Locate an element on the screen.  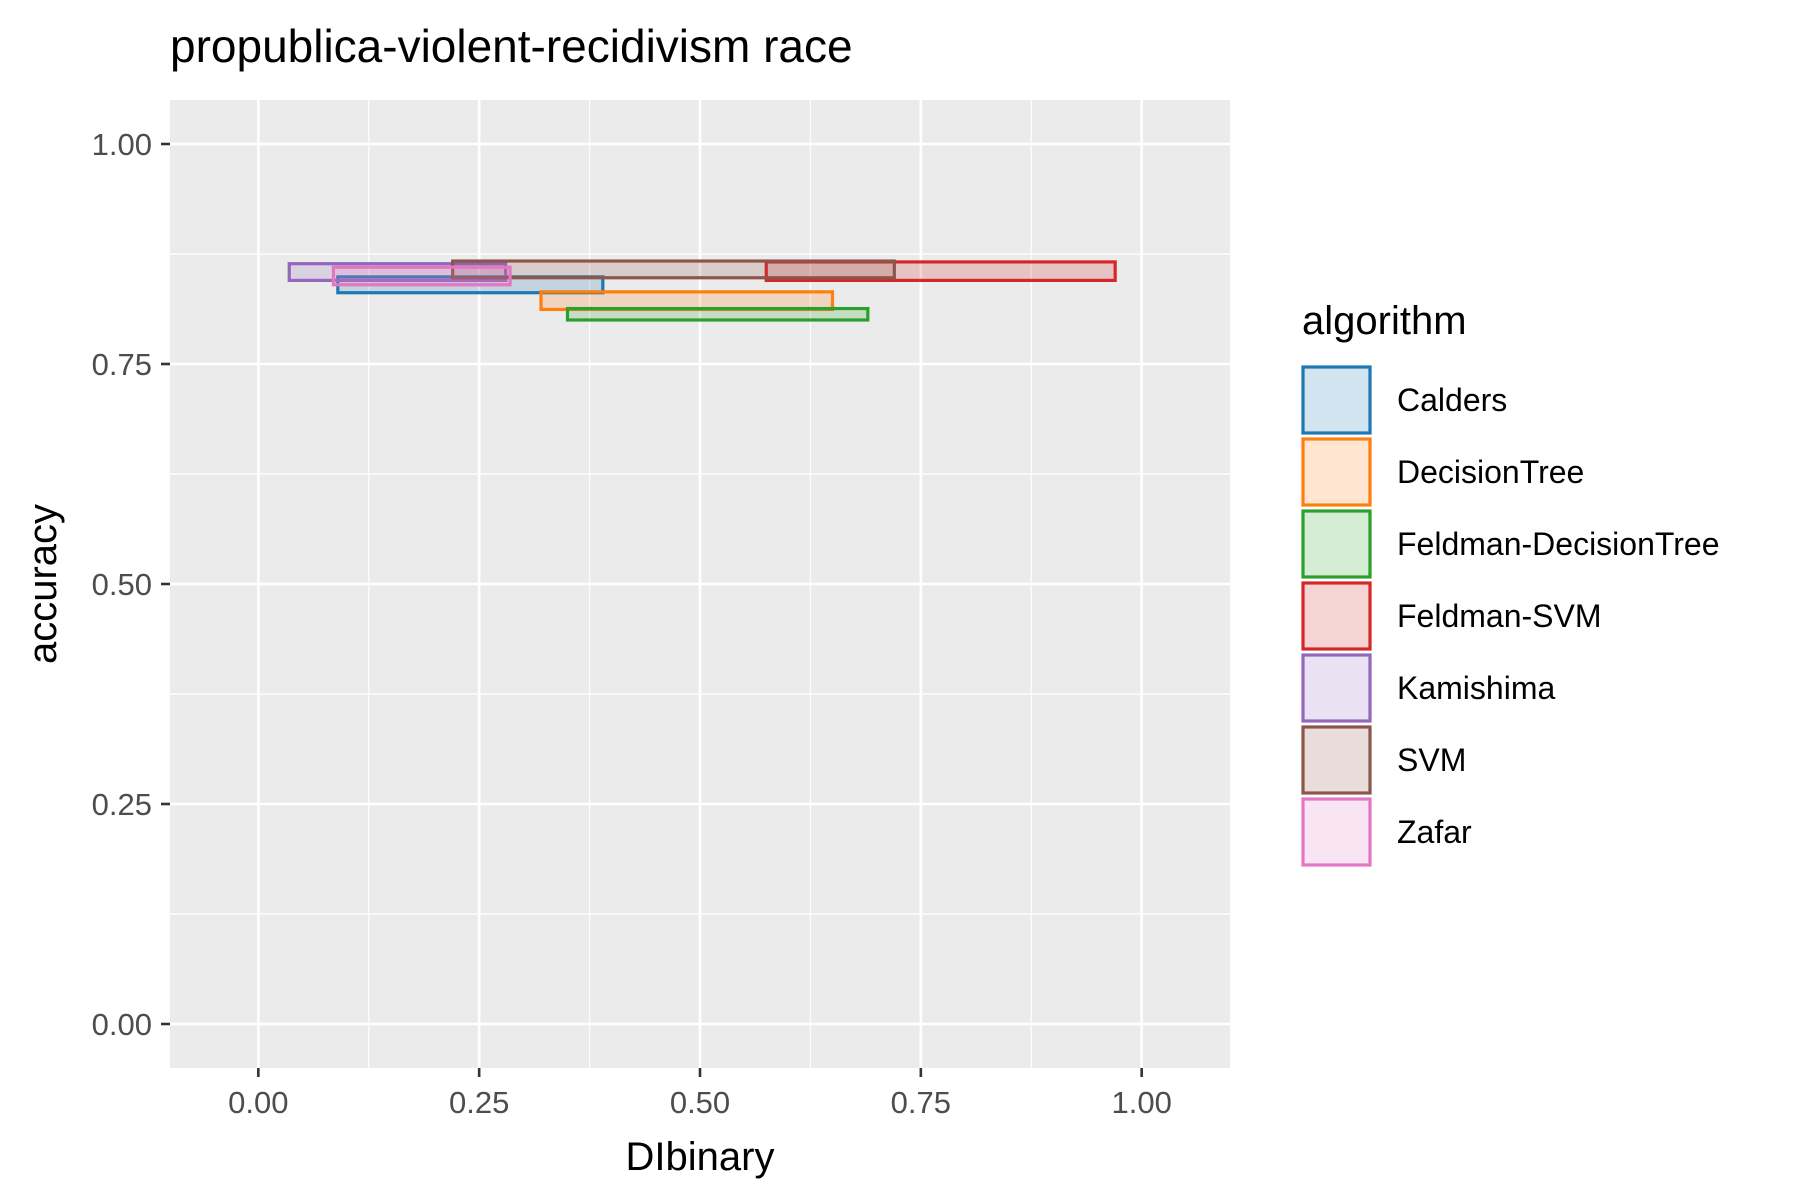
legend-title: algorithm is located at coordinates (1384, 321).